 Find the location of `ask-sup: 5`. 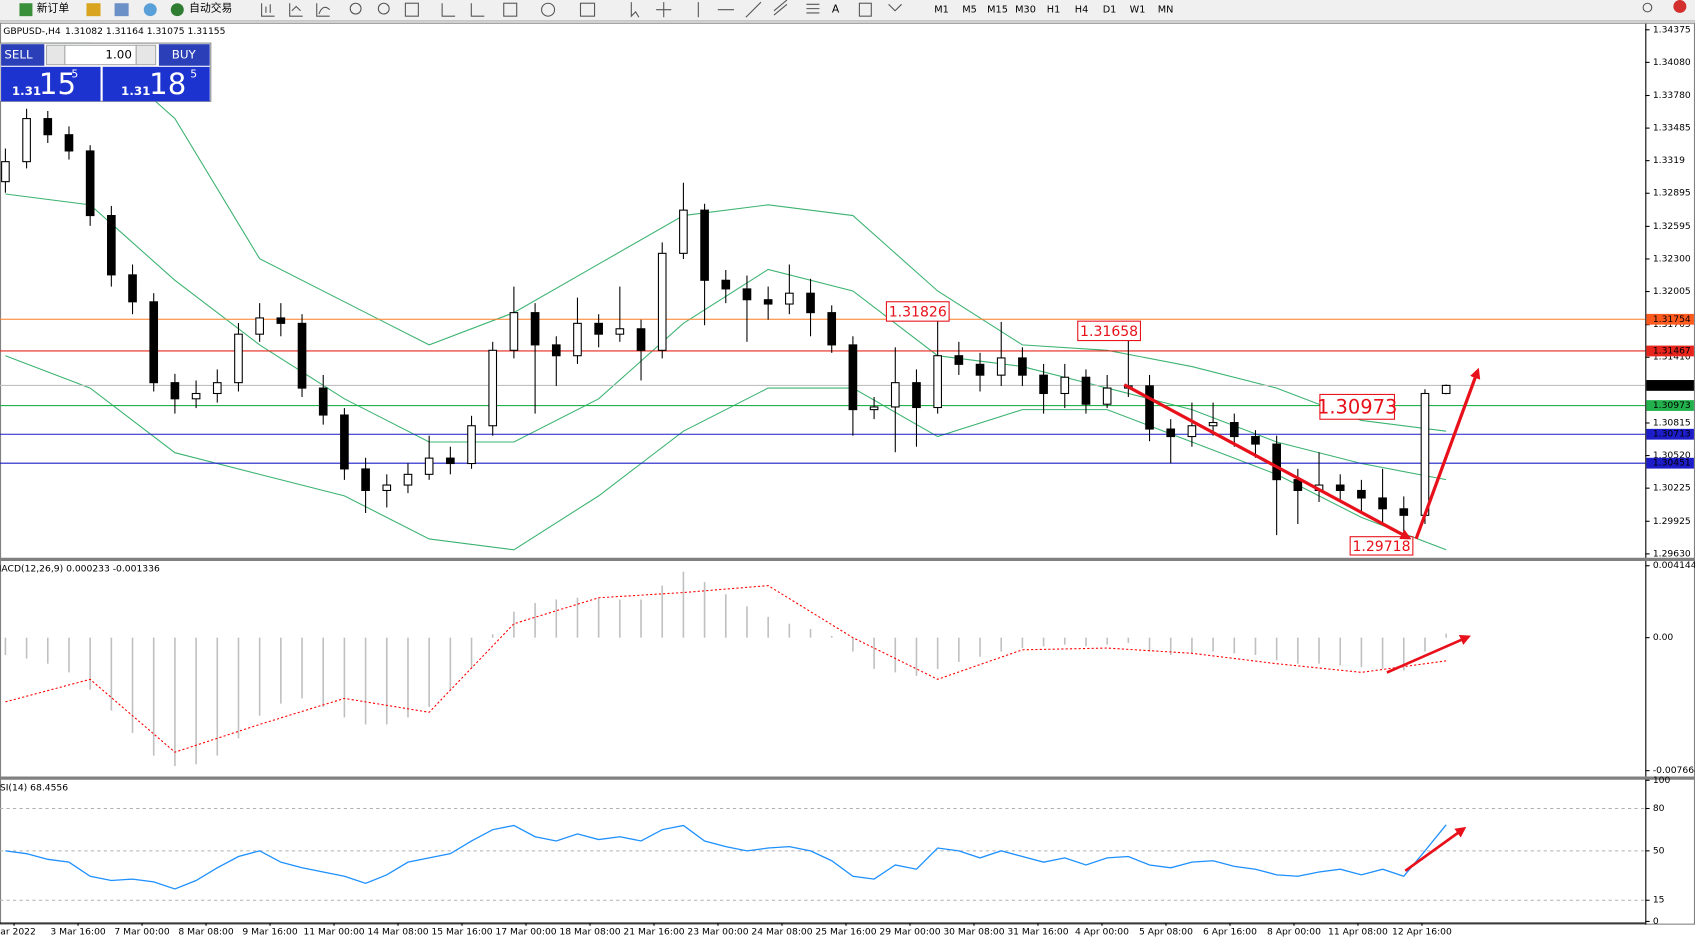

ask-sup: 5 is located at coordinates (193, 73).